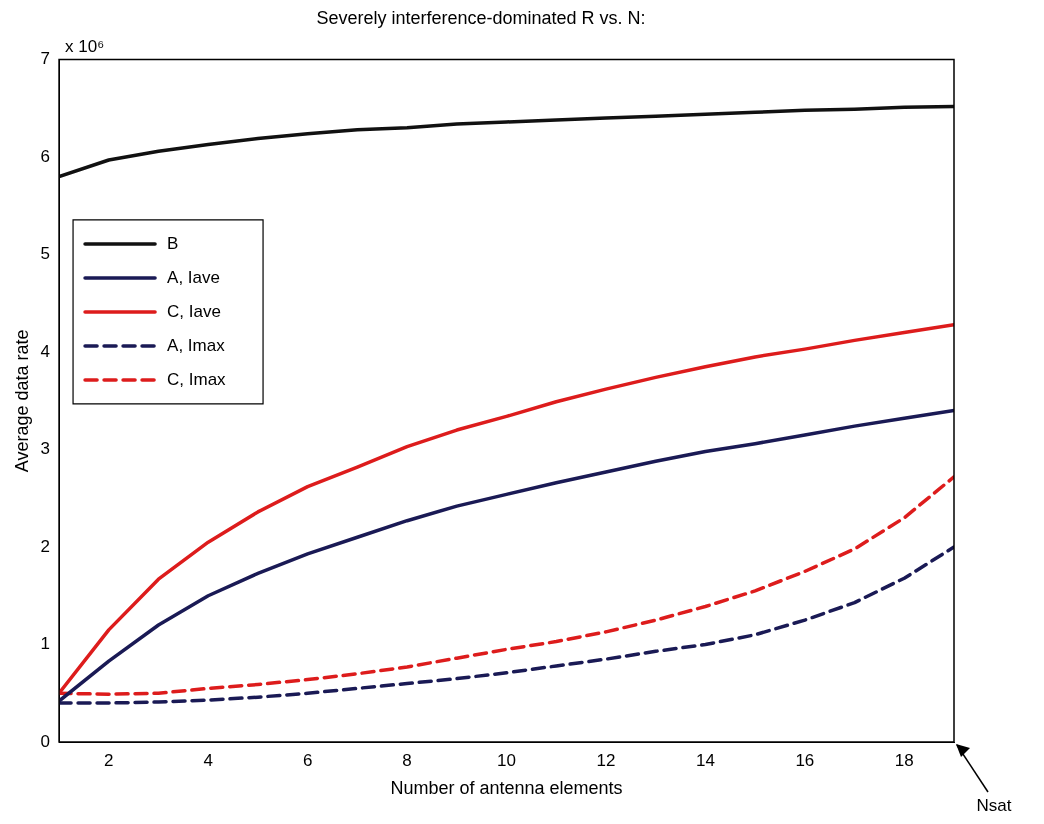 Image resolution: width=1044 pixels, height=824 pixels. What do you see at coordinates (45, 156) in the screenshot?
I see `y-tick-label: 6` at bounding box center [45, 156].